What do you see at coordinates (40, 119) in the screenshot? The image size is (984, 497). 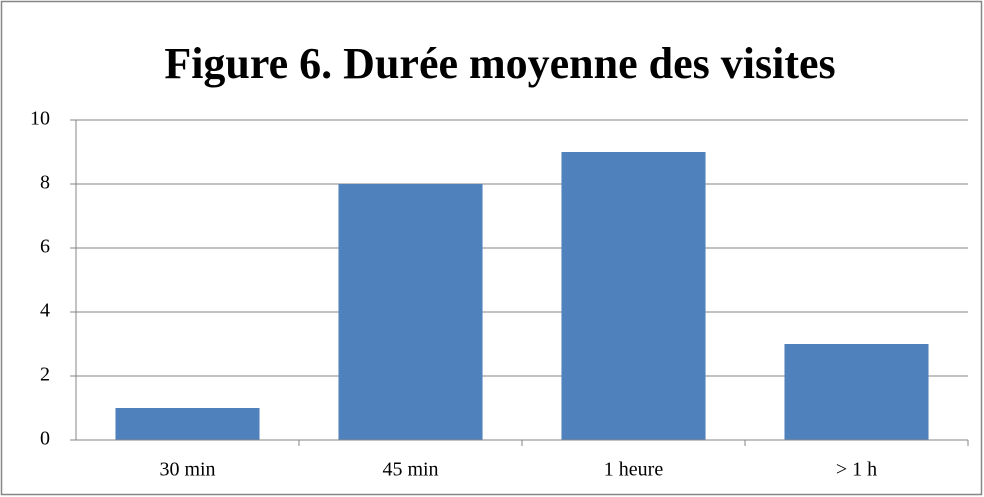 I see `y-tick-label: 10` at bounding box center [40, 119].